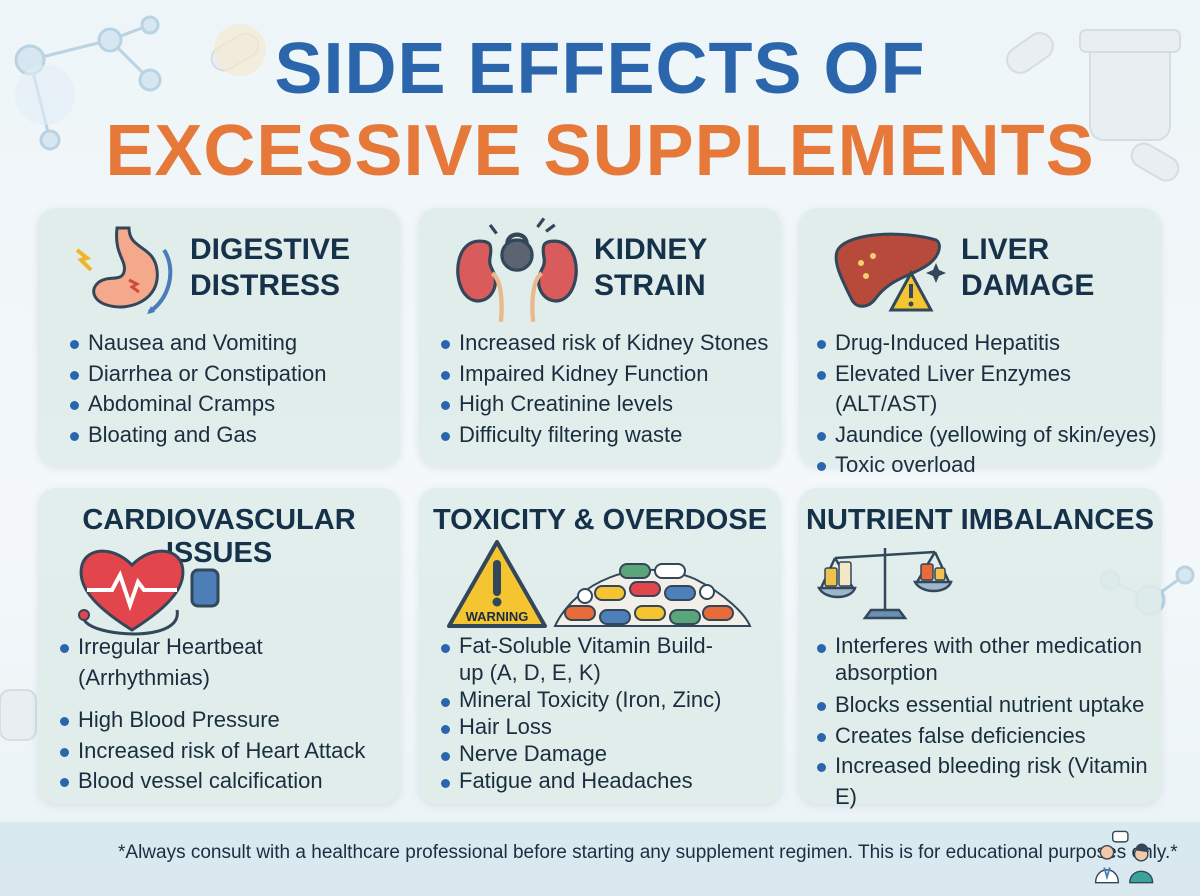 The height and width of the screenshot is (896, 1200). What do you see at coordinates (196, 374) in the screenshot?
I see `list-item: Diarrhea or Constipation` at bounding box center [196, 374].